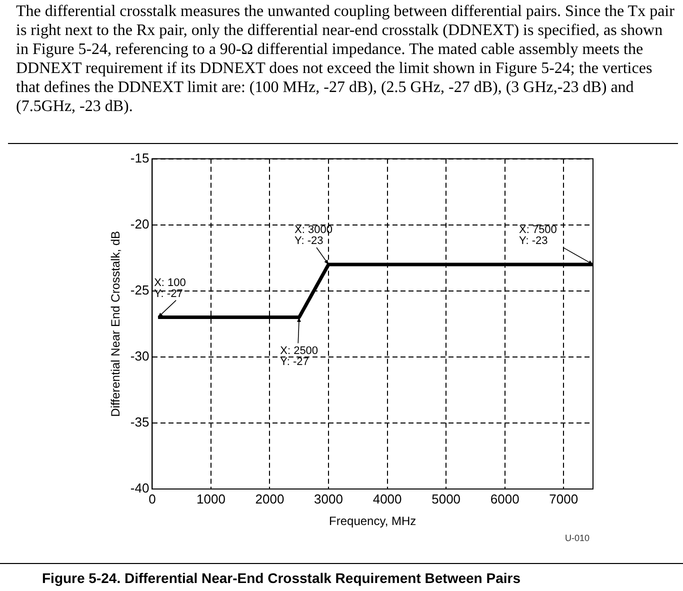 Image resolution: width=683 pixels, height=591 pixels. What do you see at coordinates (140, 224) in the screenshot?
I see `y-tick-label: -20` at bounding box center [140, 224].